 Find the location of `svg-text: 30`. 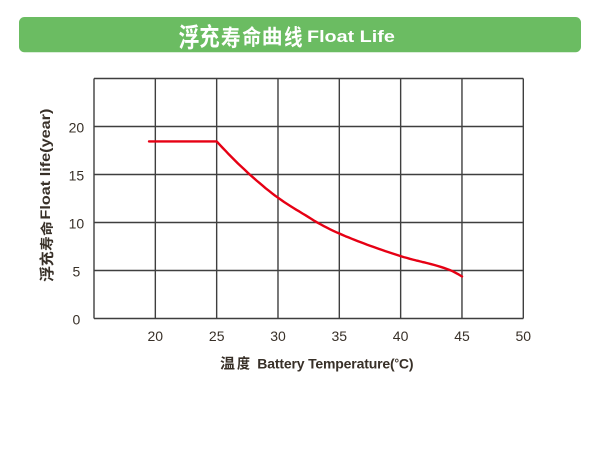

svg-text: 30 is located at coordinates (278, 336).